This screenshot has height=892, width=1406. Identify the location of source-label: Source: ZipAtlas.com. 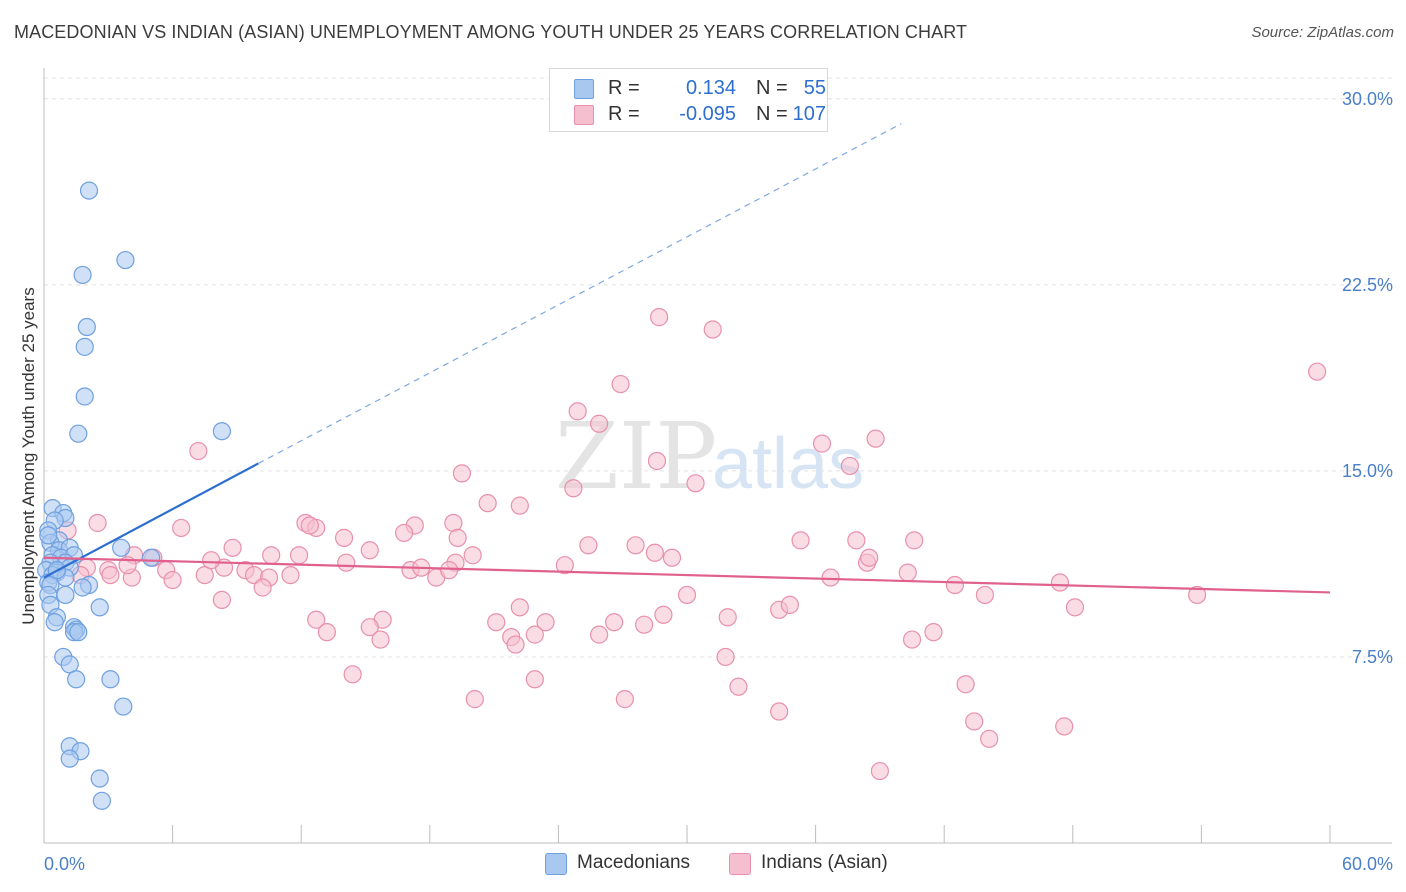
(1322, 32).